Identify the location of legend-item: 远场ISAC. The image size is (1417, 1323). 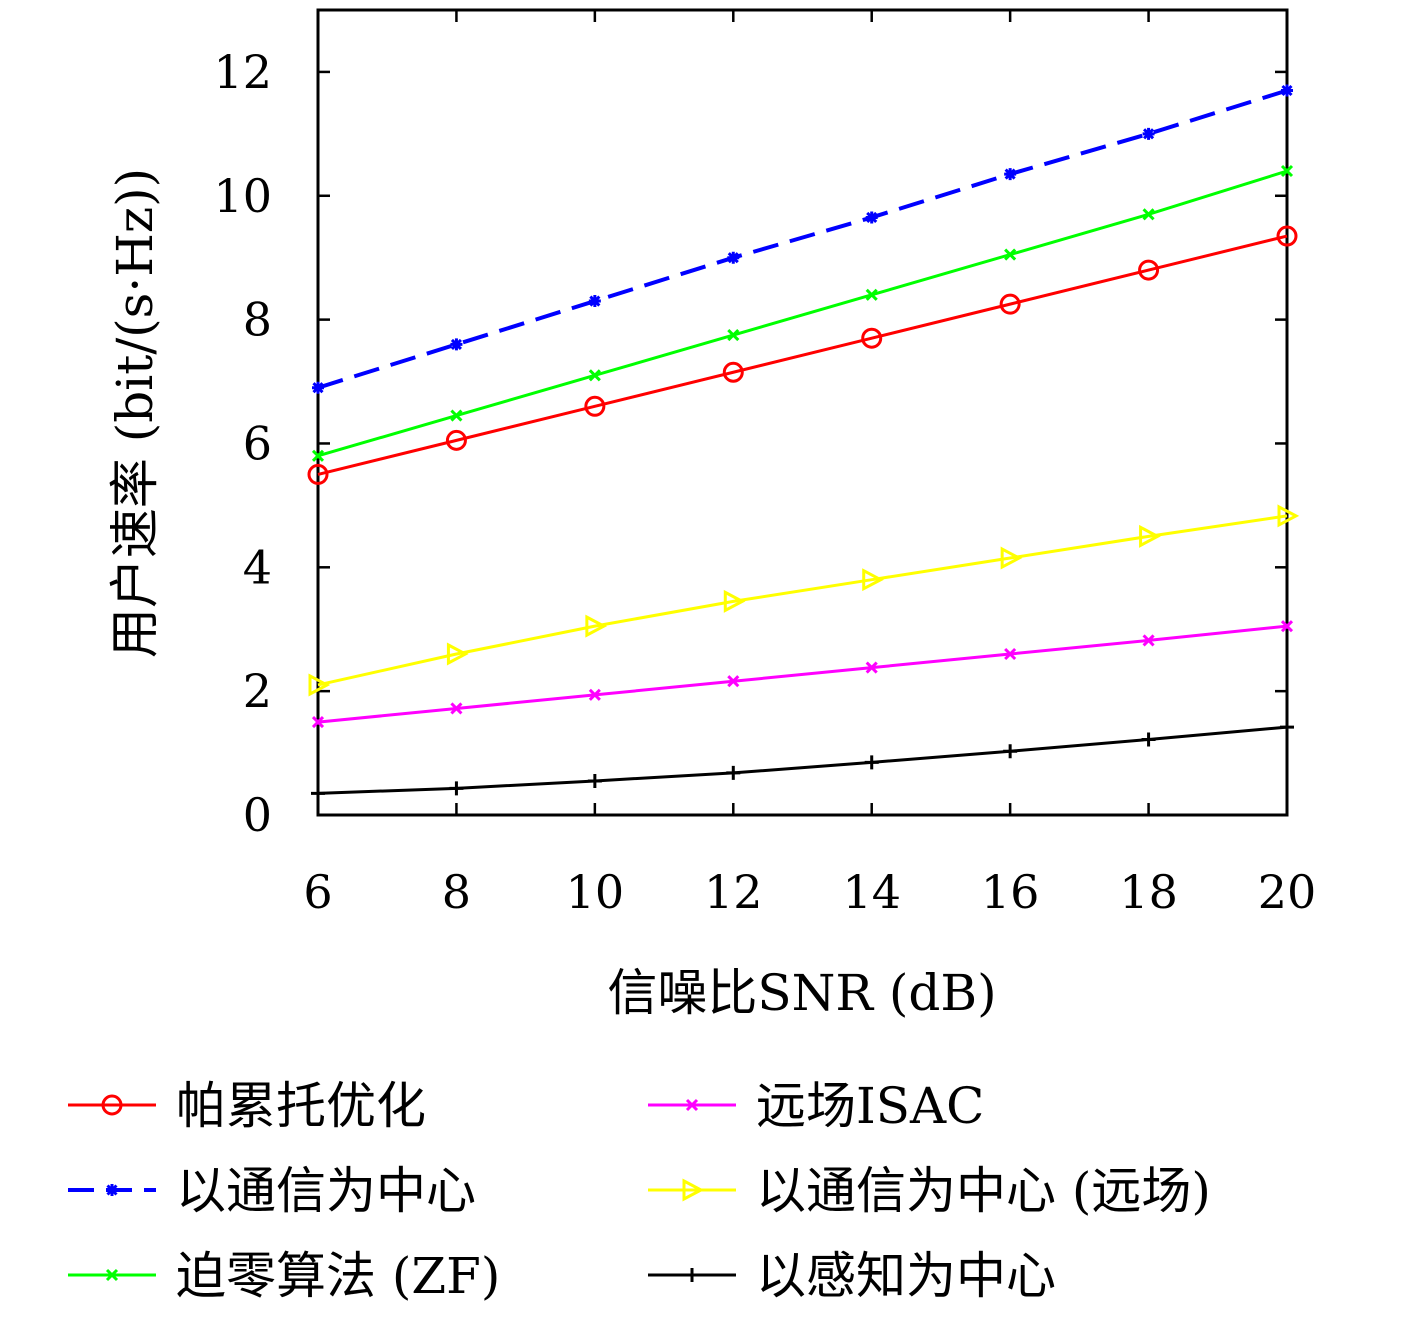
(816, 1106).